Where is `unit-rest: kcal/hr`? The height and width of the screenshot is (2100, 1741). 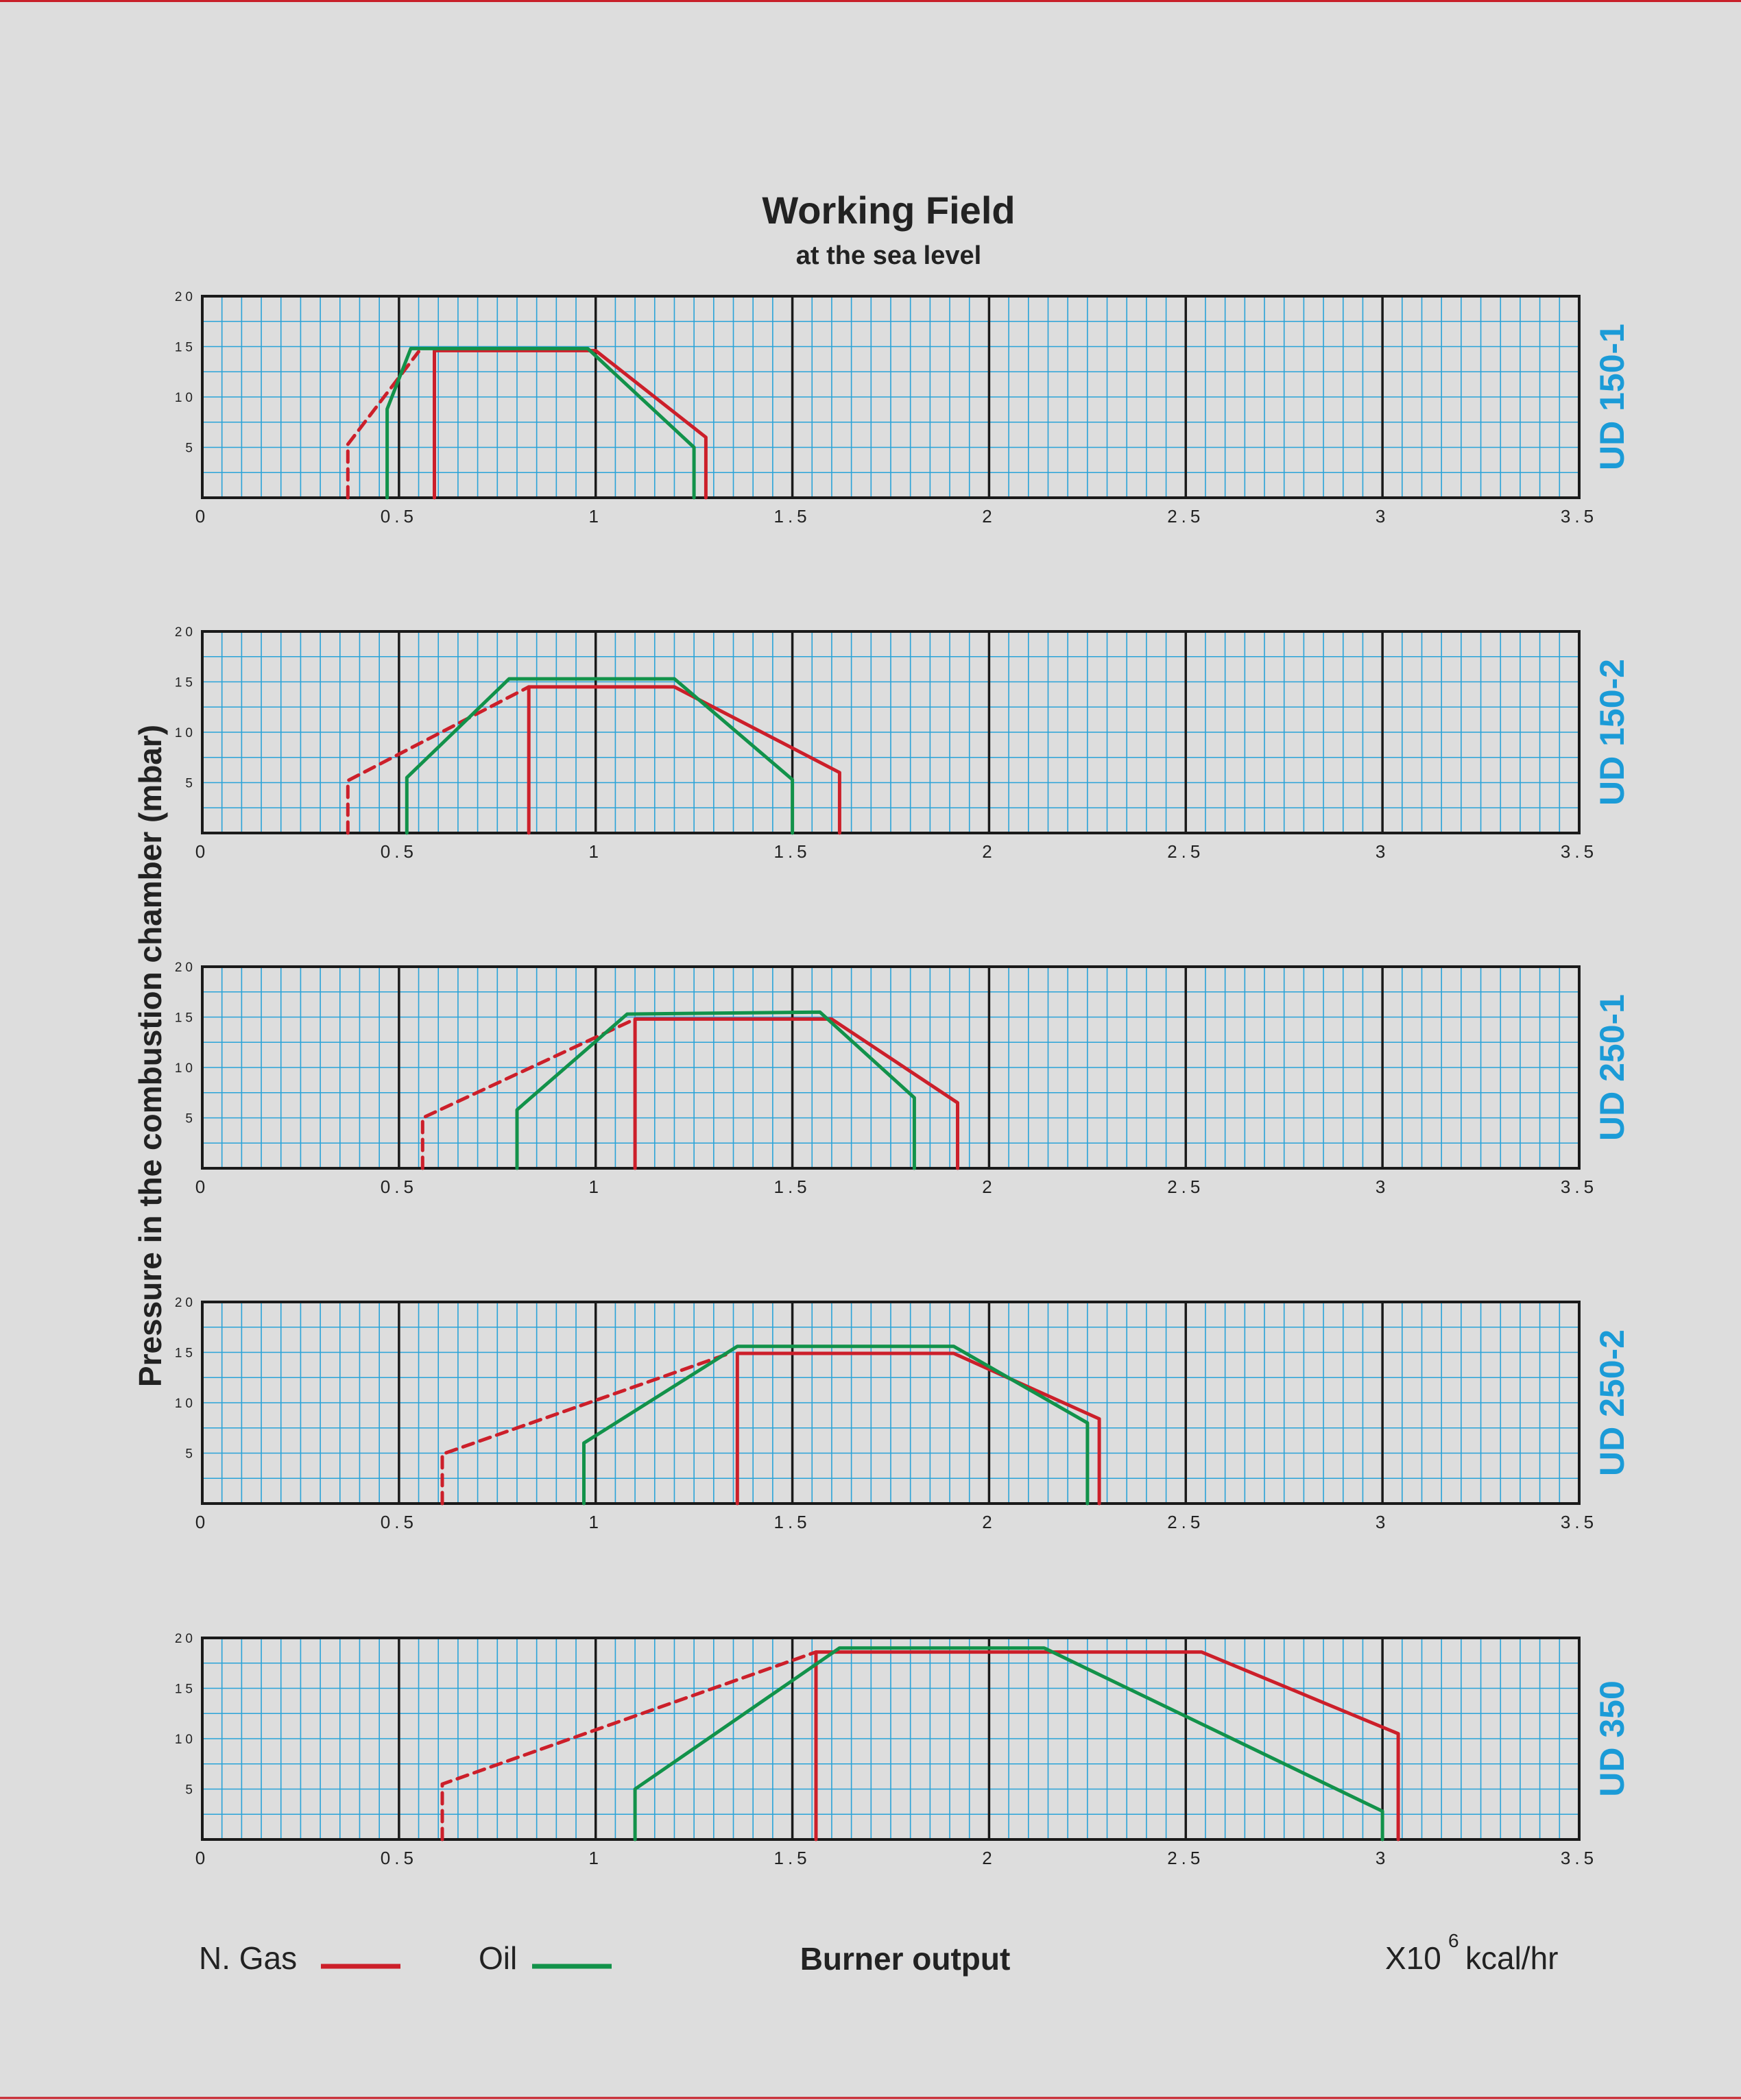
unit-rest: kcal/hr is located at coordinates (1511, 1958).